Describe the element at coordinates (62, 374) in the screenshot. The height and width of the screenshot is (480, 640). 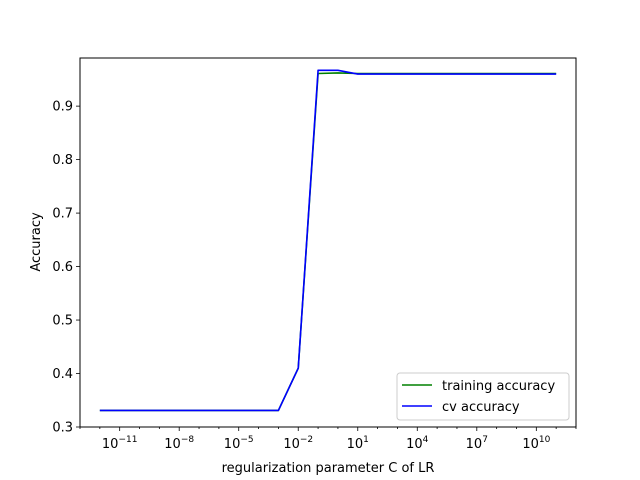
I see `y-tick-label: 0.4` at that location.